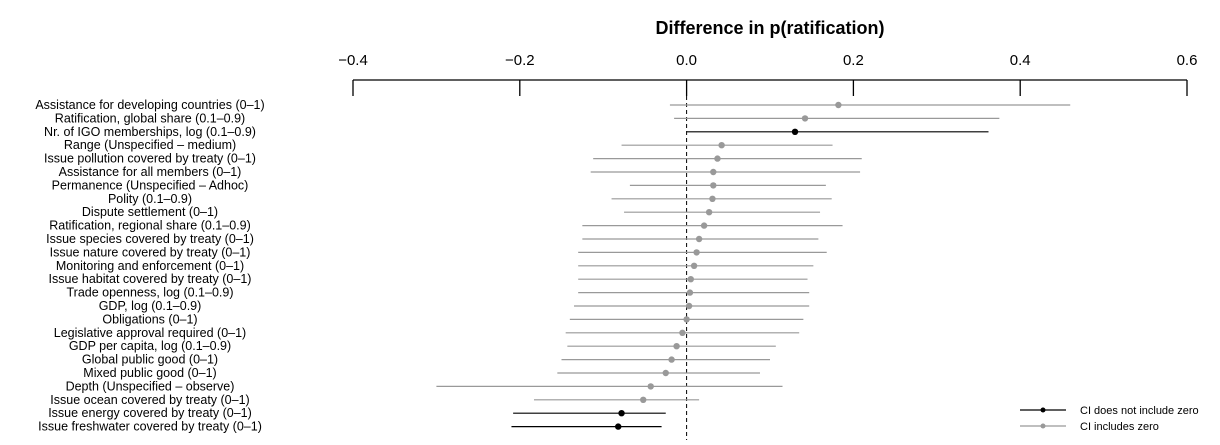  I want to click on coefficient-row: Assistance for all members (0–1), so click(460, 172).